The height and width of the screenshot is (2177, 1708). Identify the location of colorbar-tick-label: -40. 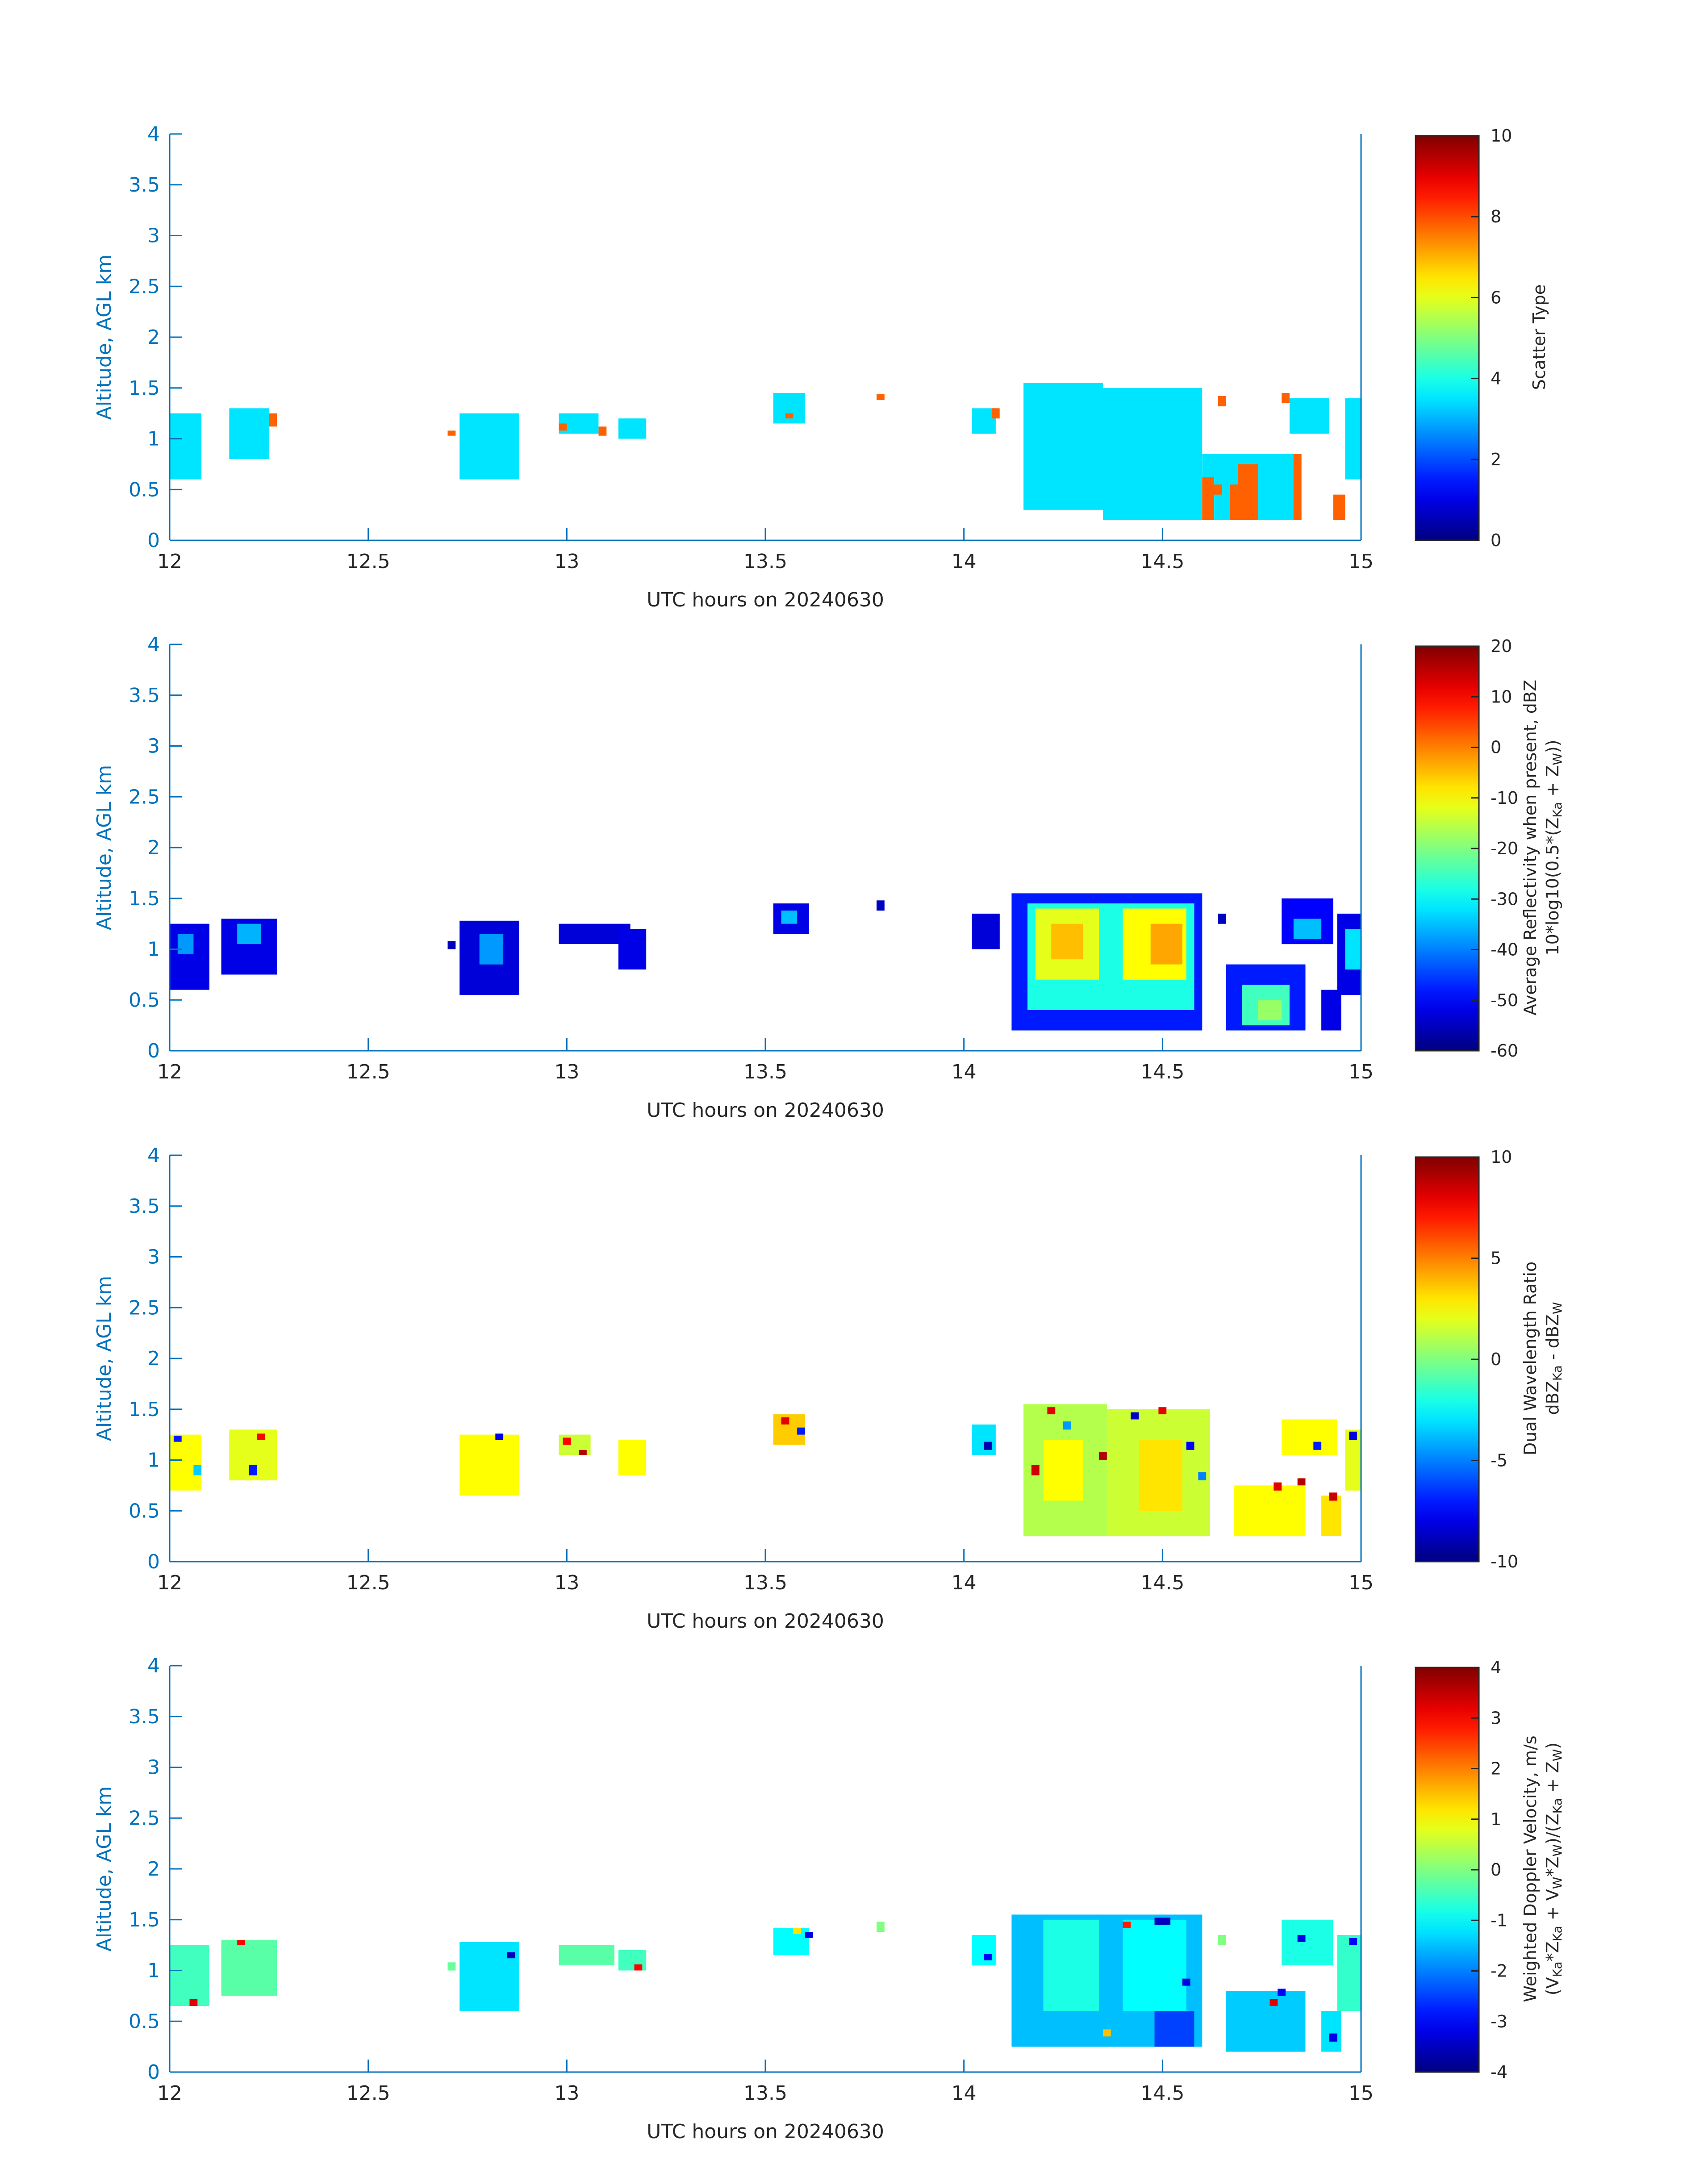
(1504, 950).